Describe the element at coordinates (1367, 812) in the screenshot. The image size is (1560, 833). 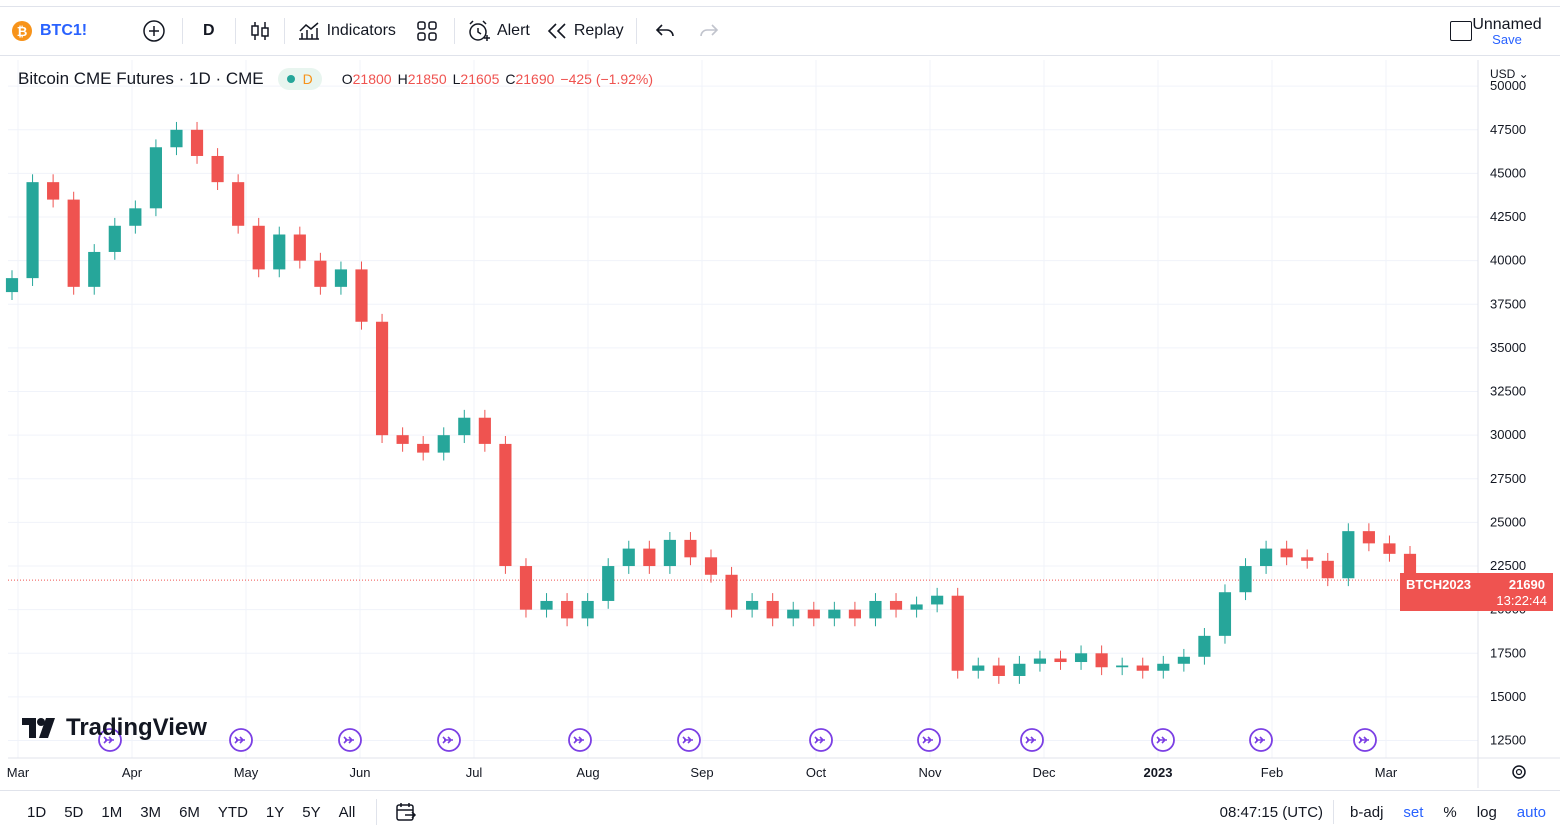
I see `b-adj-button: b-adj` at that location.